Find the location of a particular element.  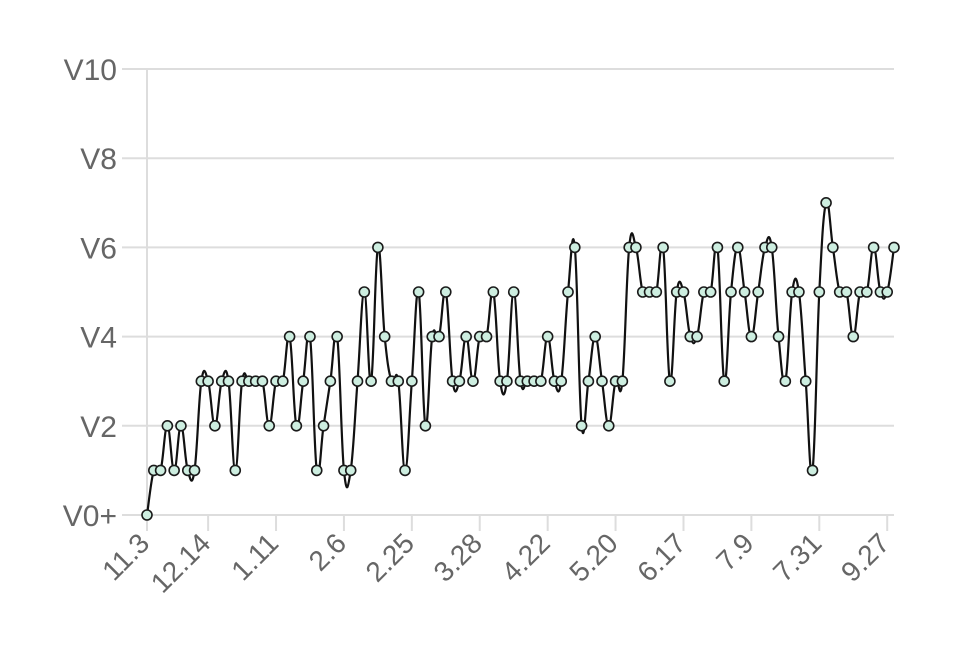

x-tick-label: 1.11 is located at coordinates (254, 556).